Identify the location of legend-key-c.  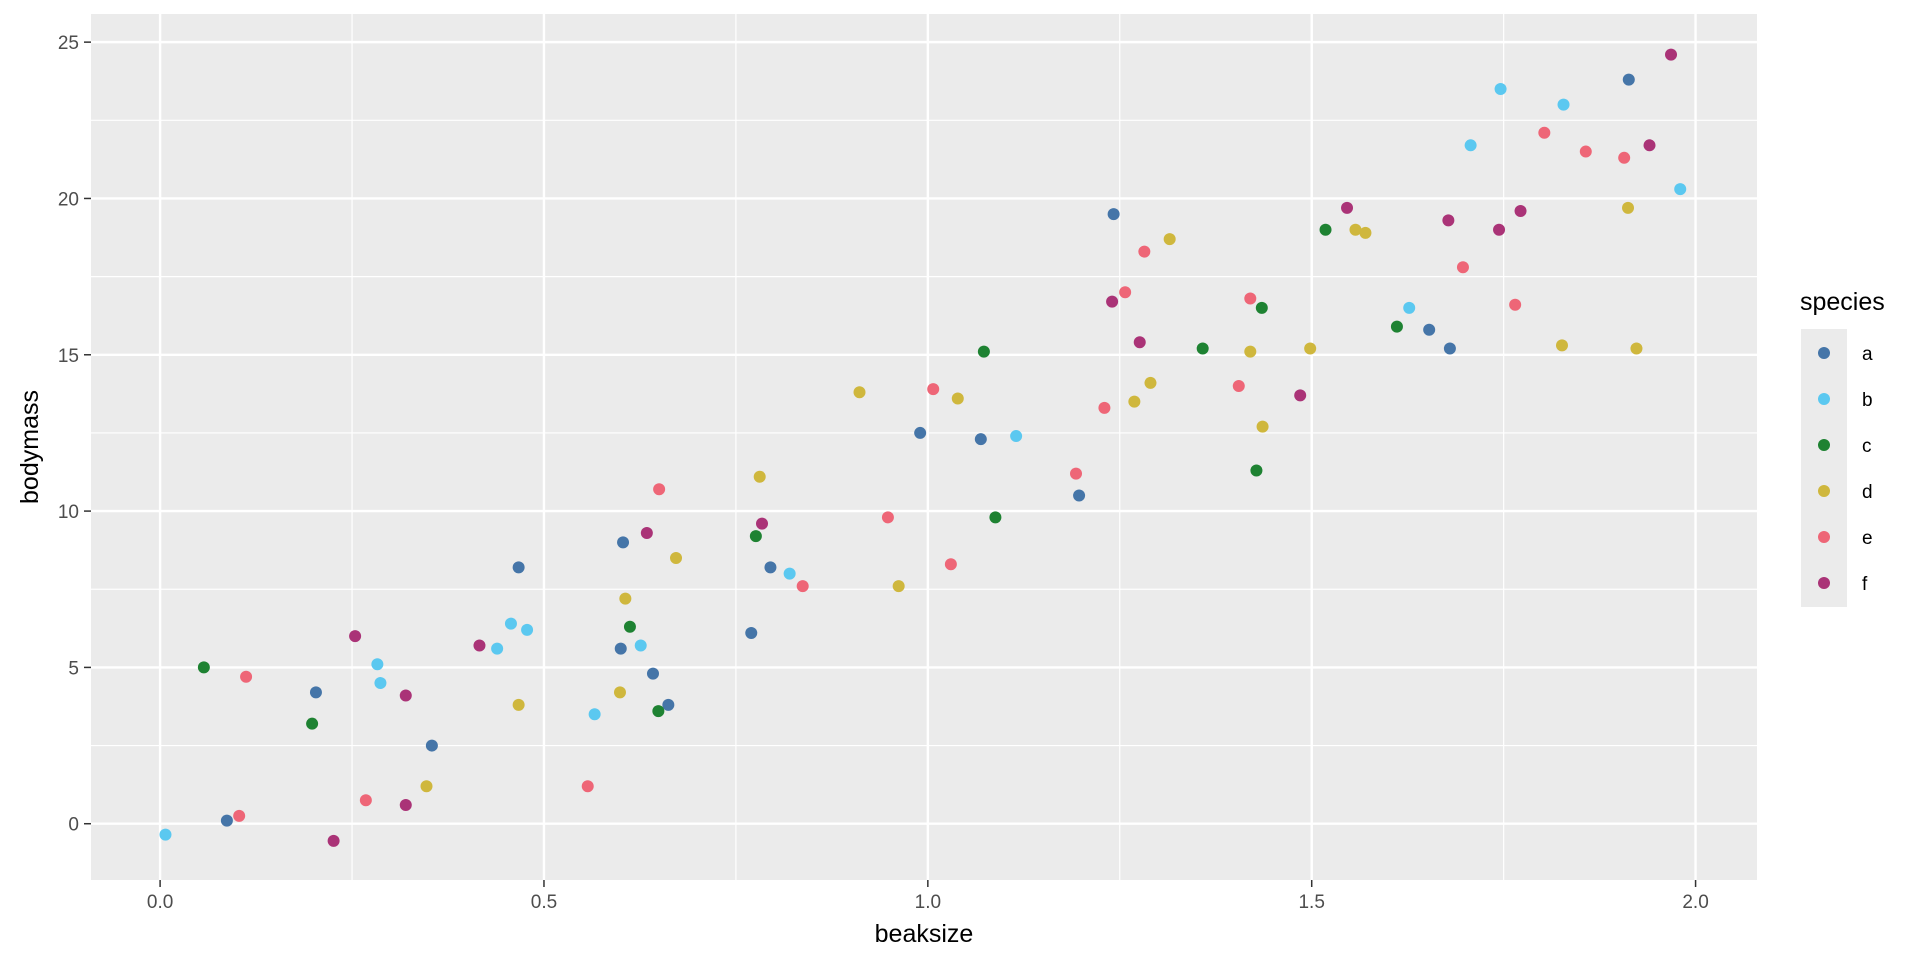
(1824, 445).